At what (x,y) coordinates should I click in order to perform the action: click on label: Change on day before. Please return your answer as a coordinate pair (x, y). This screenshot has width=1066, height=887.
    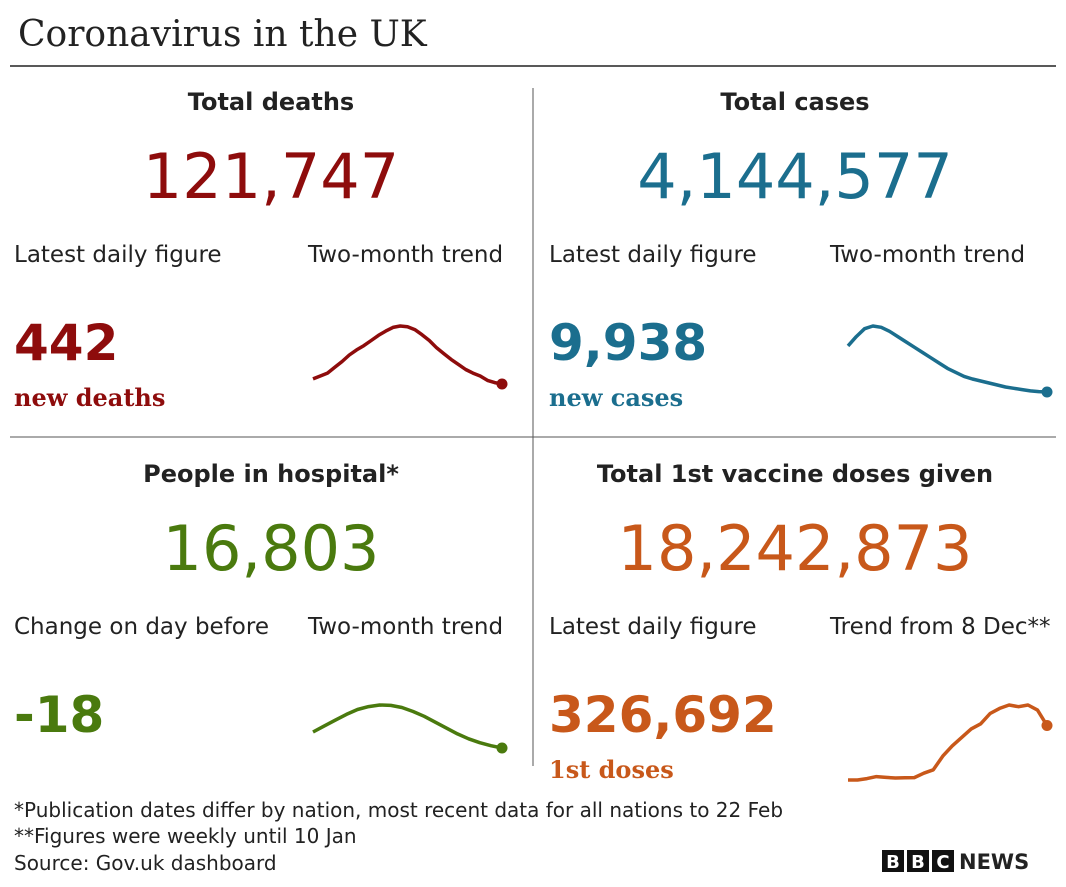
    Looking at the image, I should click on (141, 627).